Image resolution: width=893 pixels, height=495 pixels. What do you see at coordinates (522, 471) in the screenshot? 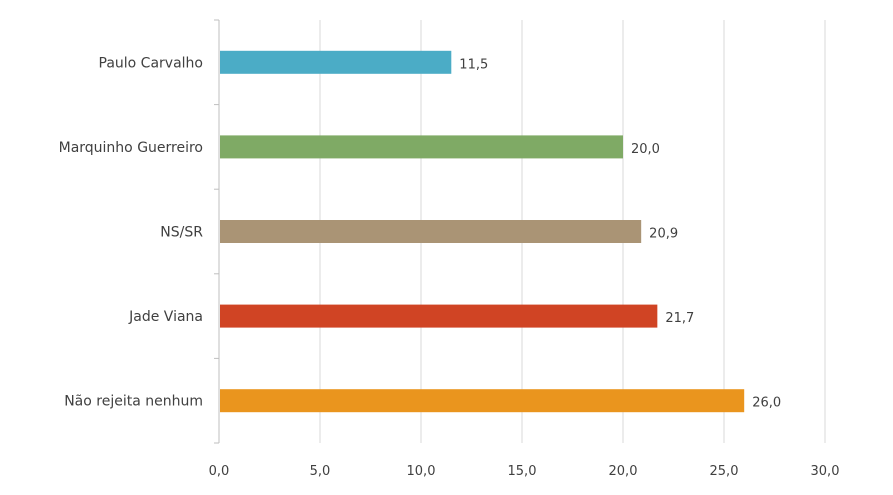
I see `x-tick-label: 15,0` at bounding box center [522, 471].